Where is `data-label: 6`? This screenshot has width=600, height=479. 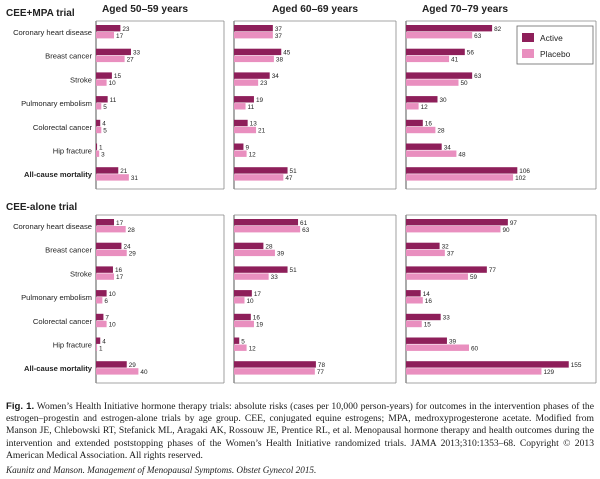
data-label: 6 is located at coordinates (106, 301).